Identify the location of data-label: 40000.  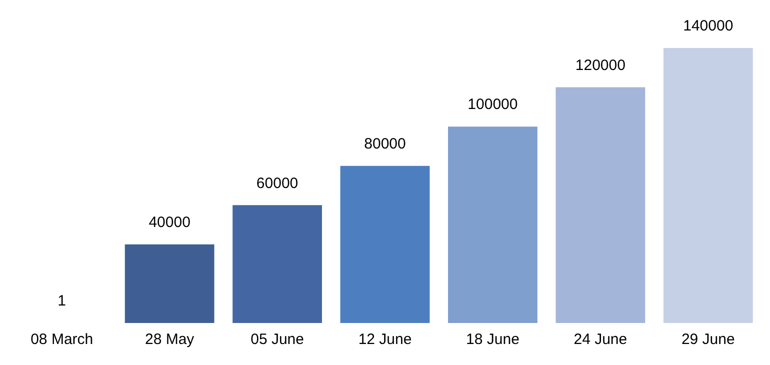
(169, 223).